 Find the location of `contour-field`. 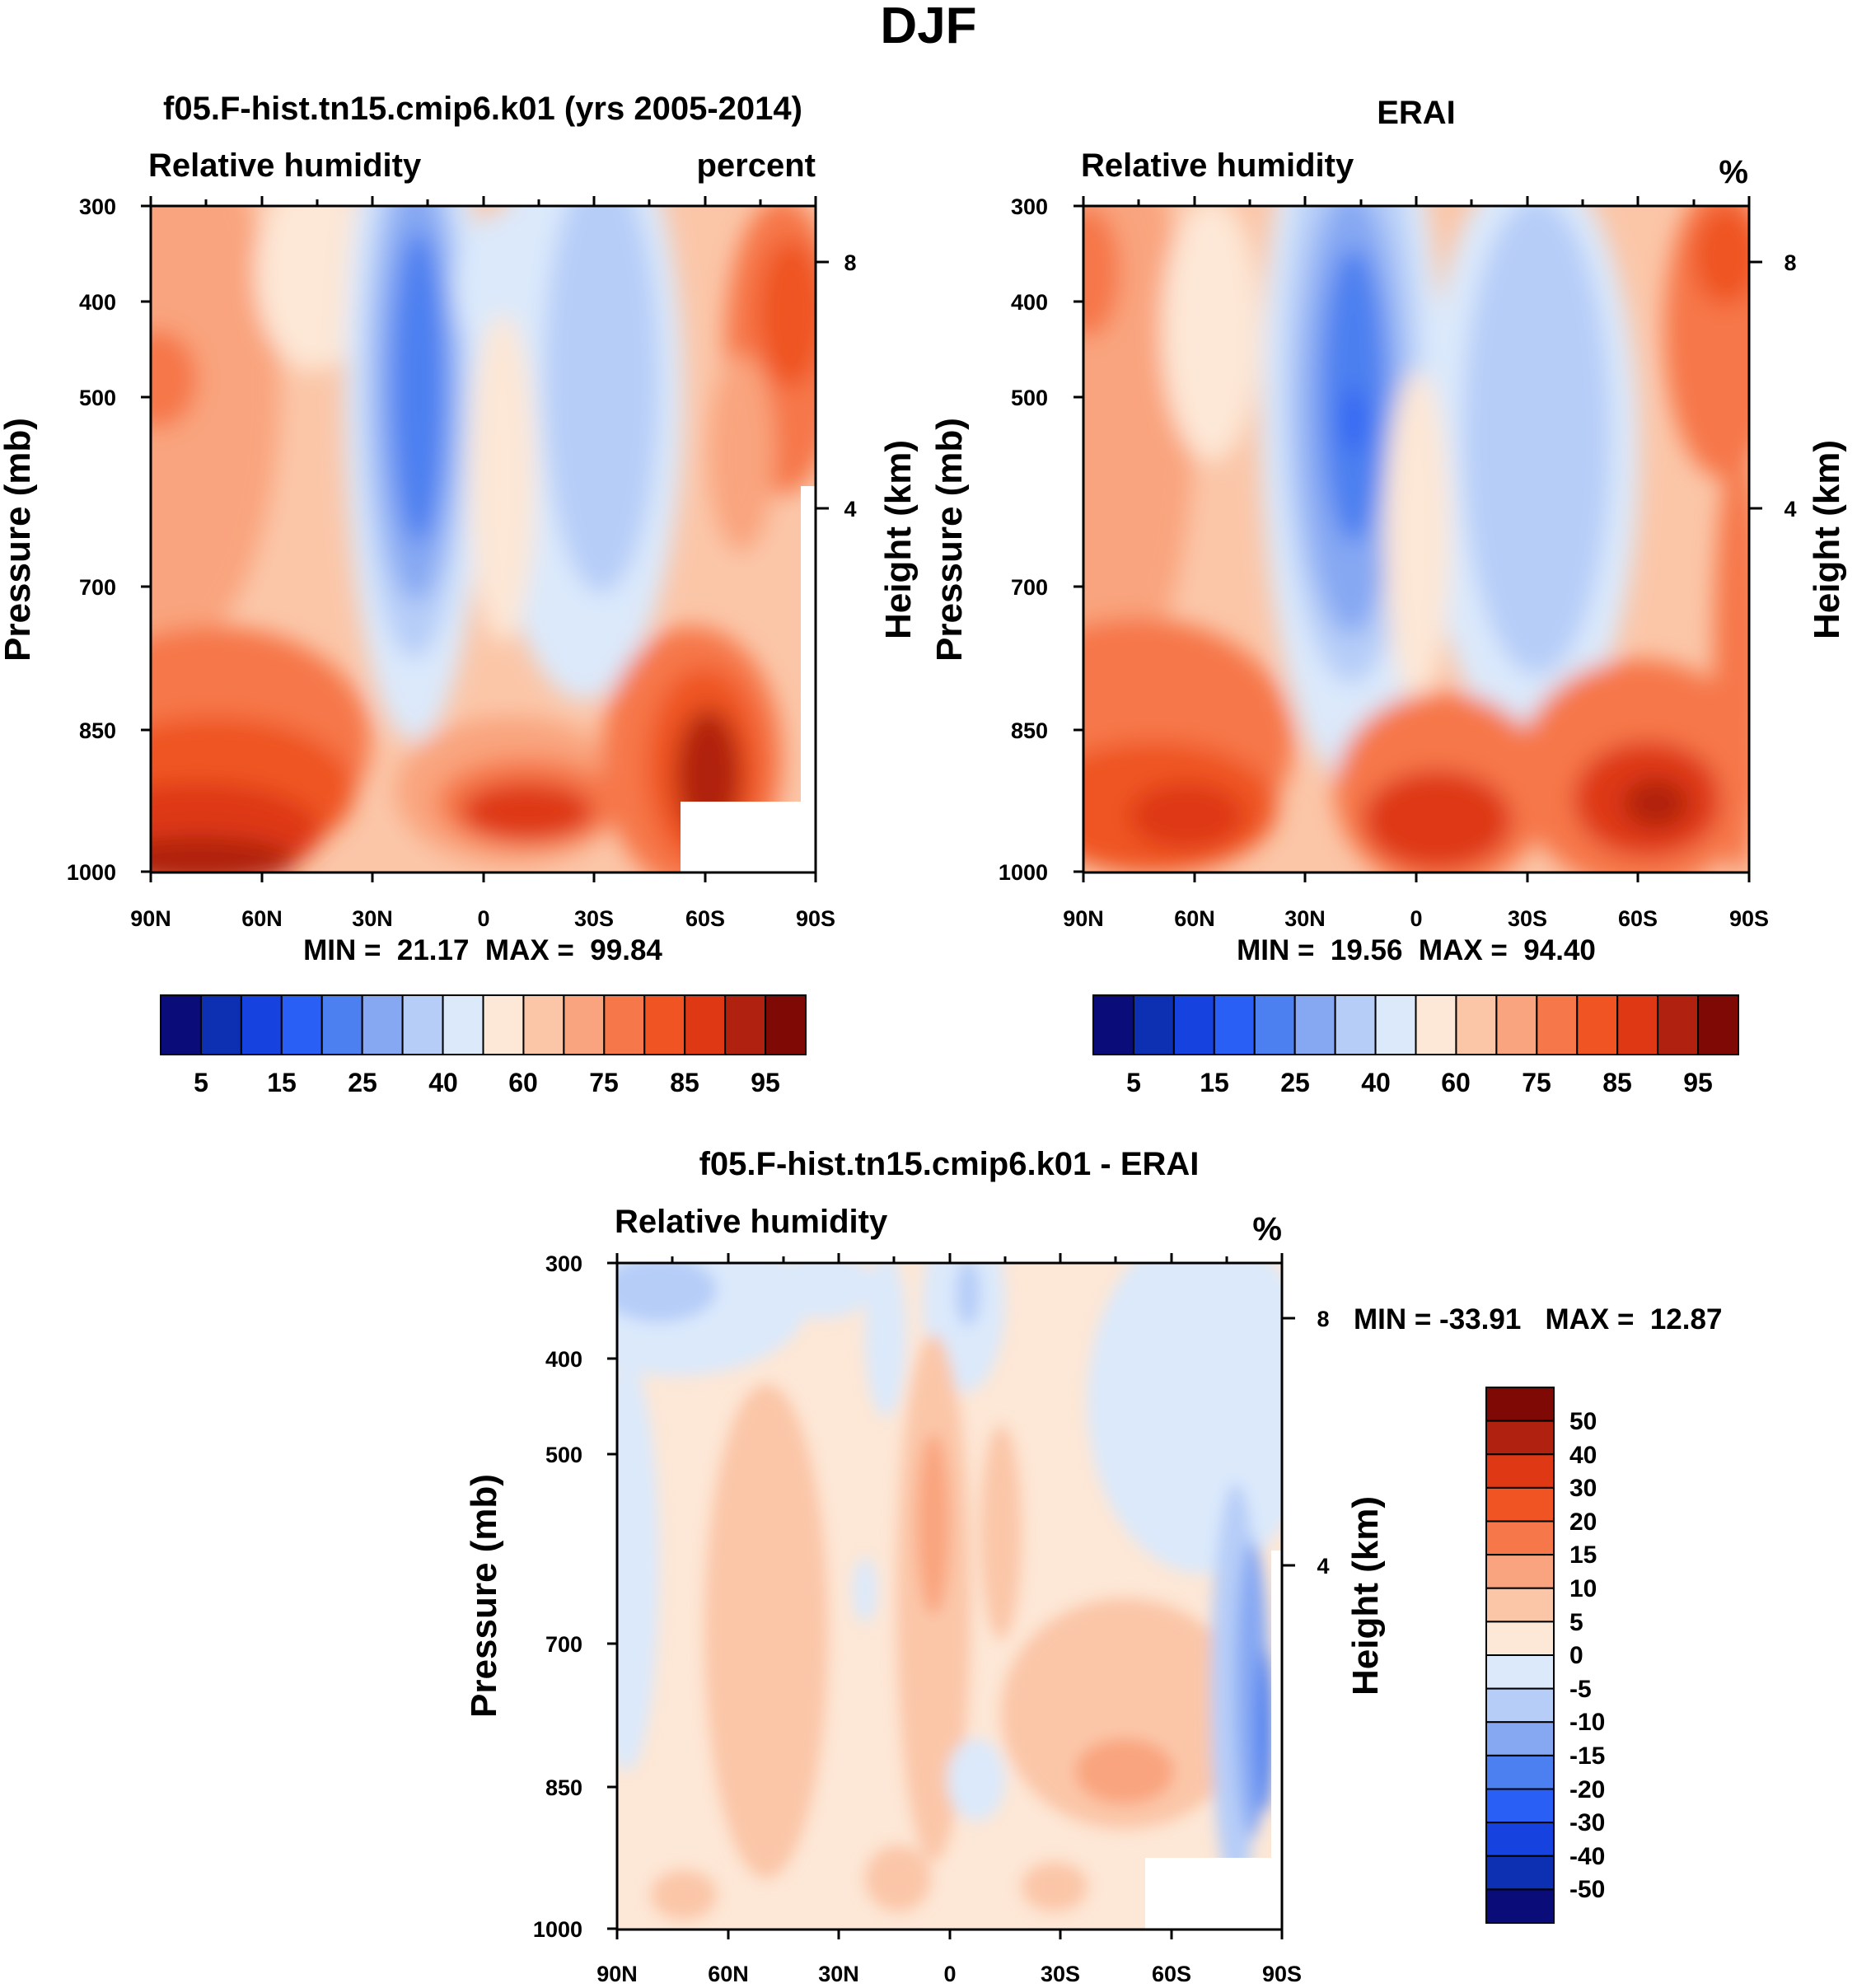

contour-field is located at coordinates (1416, 539).